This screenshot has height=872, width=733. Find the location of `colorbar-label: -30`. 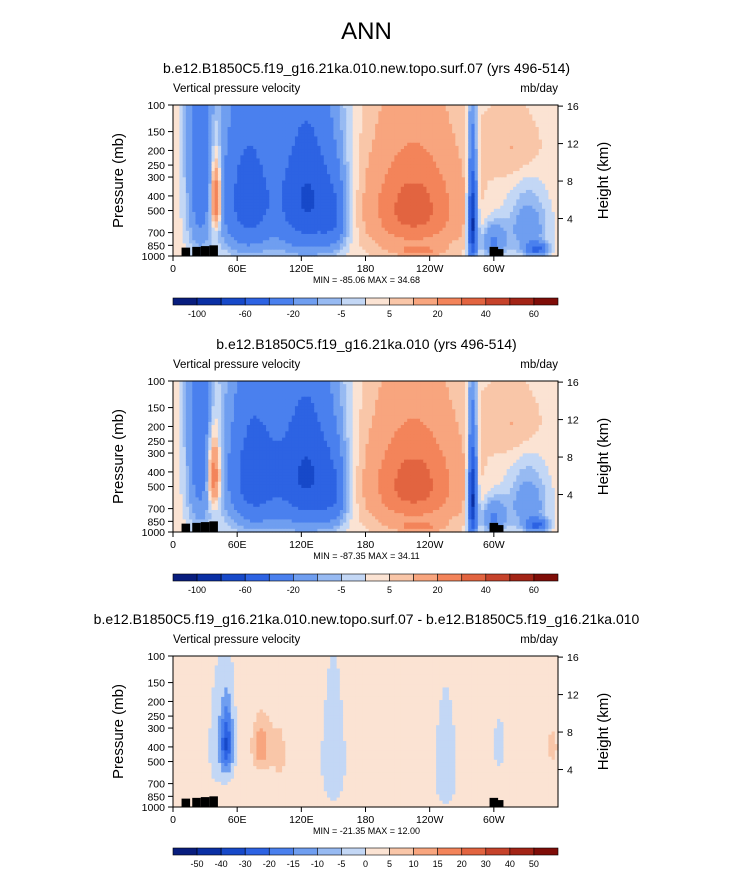

colorbar-label: -30 is located at coordinates (245, 864).